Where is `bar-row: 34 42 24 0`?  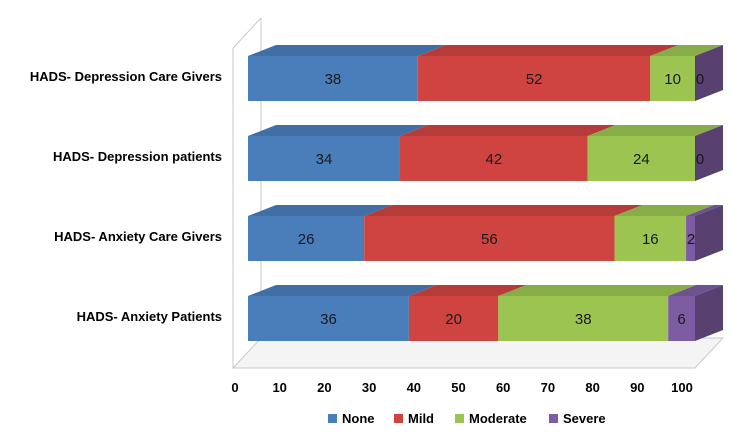
bar-row: 34 42 24 0 is located at coordinates (485, 153).